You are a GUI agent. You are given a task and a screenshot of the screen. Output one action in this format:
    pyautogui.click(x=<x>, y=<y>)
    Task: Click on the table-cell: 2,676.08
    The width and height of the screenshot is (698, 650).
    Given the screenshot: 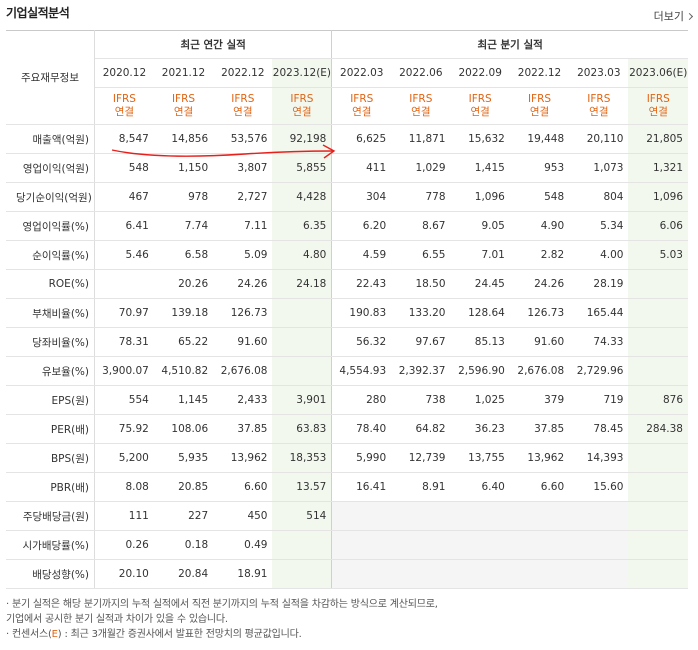 What is the action you would take?
    pyautogui.click(x=539, y=371)
    